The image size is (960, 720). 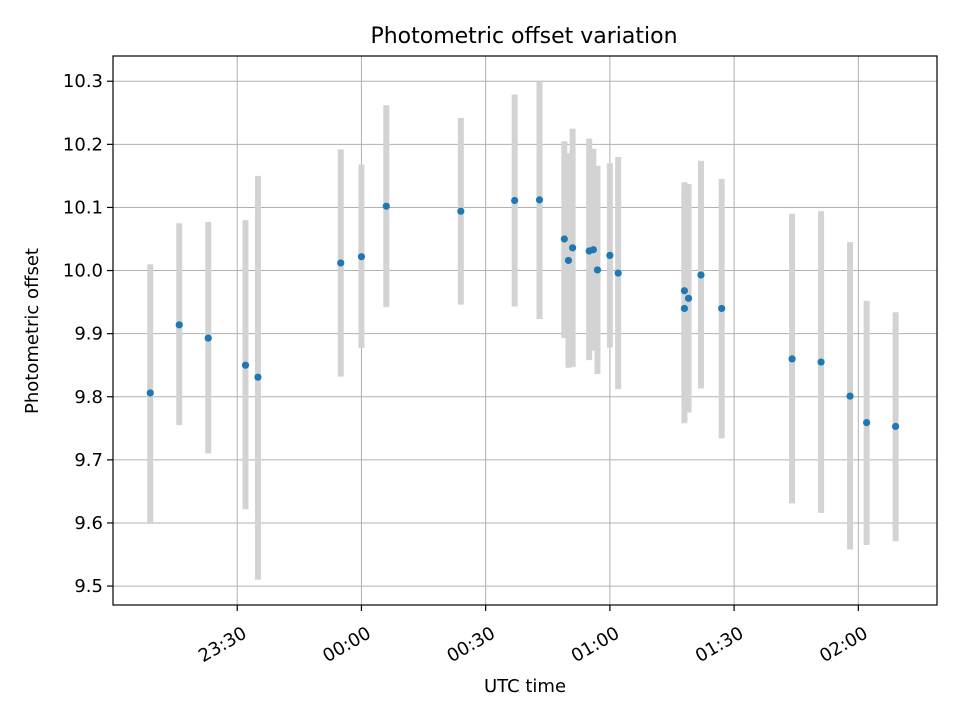 What do you see at coordinates (533, 636) in the screenshot?
I see `x-axis-ticks: 23:30 00:00 00:30 01:00 01:30 02:00` at bounding box center [533, 636].